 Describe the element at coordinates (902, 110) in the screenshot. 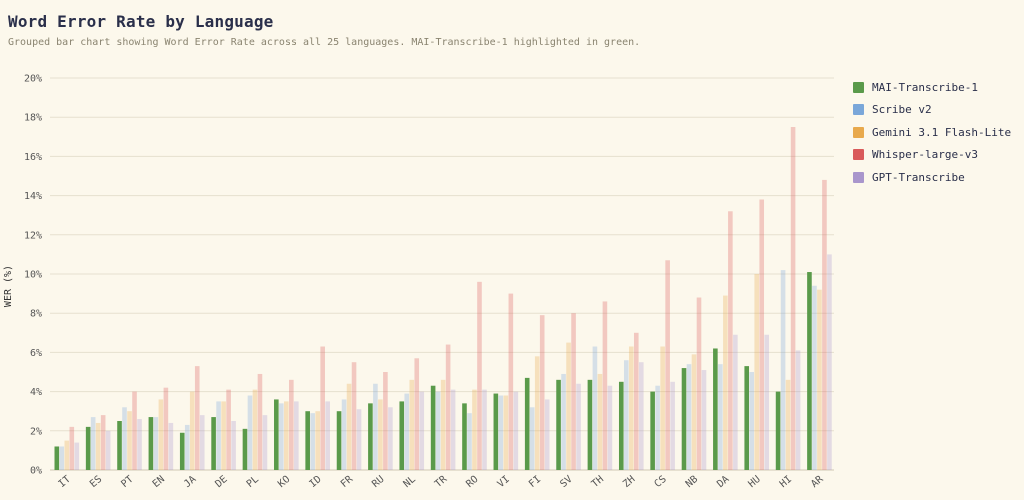

I see `legend-label: Scribe v2` at that location.